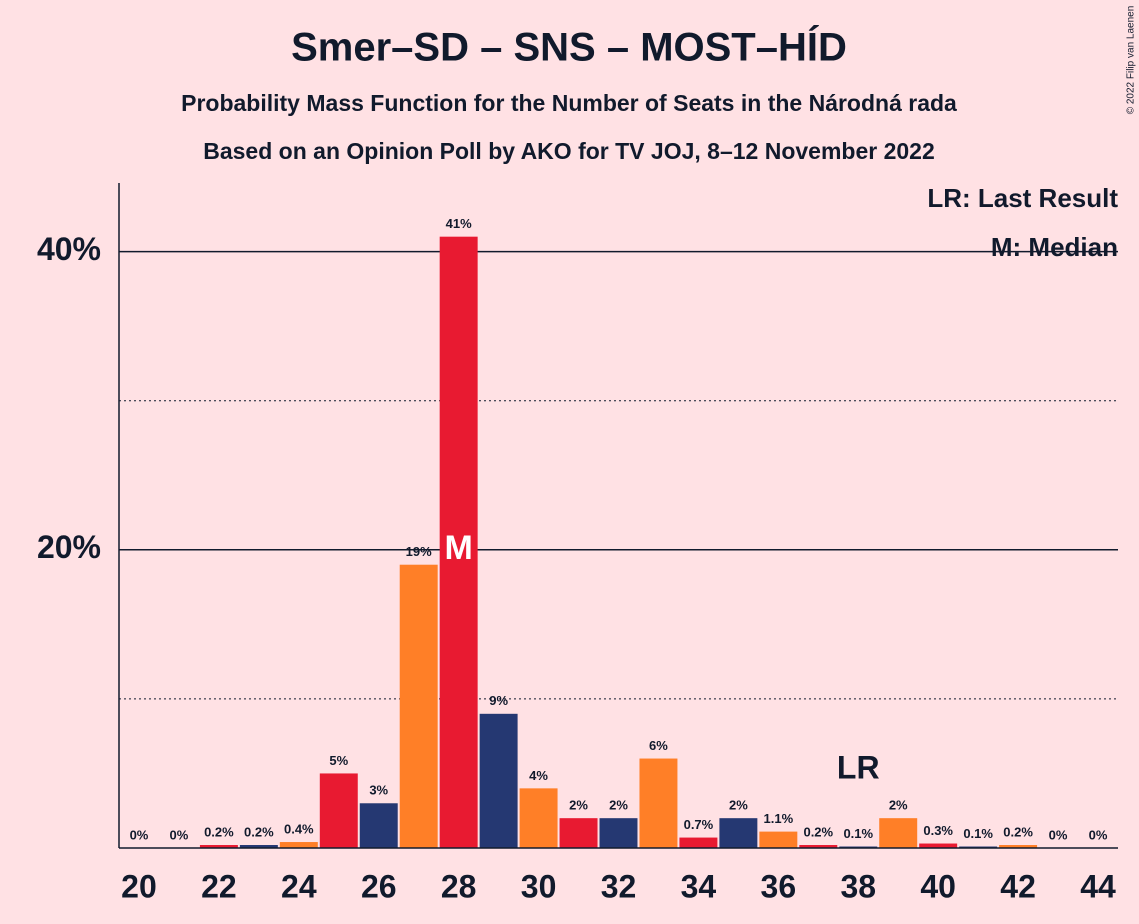 This screenshot has width=1139, height=924. What do you see at coordinates (858, 767) in the screenshot?
I see `last-result-marker: LR` at bounding box center [858, 767].